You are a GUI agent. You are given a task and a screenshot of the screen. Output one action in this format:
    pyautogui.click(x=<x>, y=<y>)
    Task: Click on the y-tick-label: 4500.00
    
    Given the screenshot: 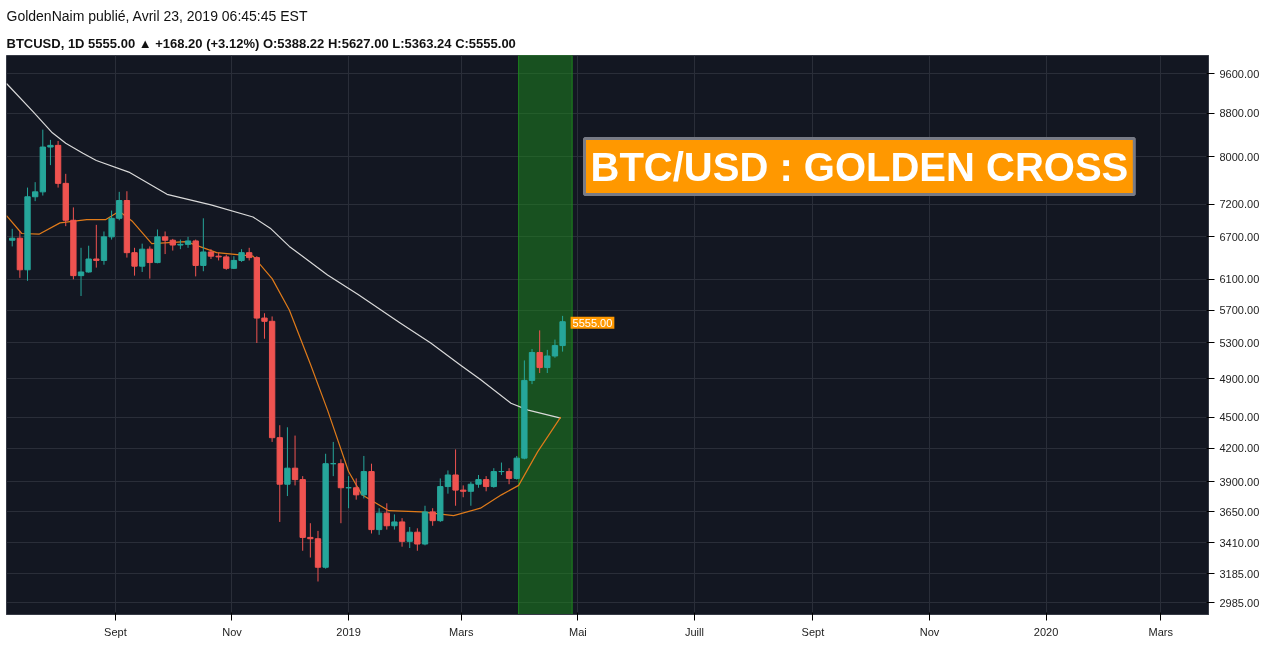 What is the action you would take?
    pyautogui.click(x=1239, y=417)
    